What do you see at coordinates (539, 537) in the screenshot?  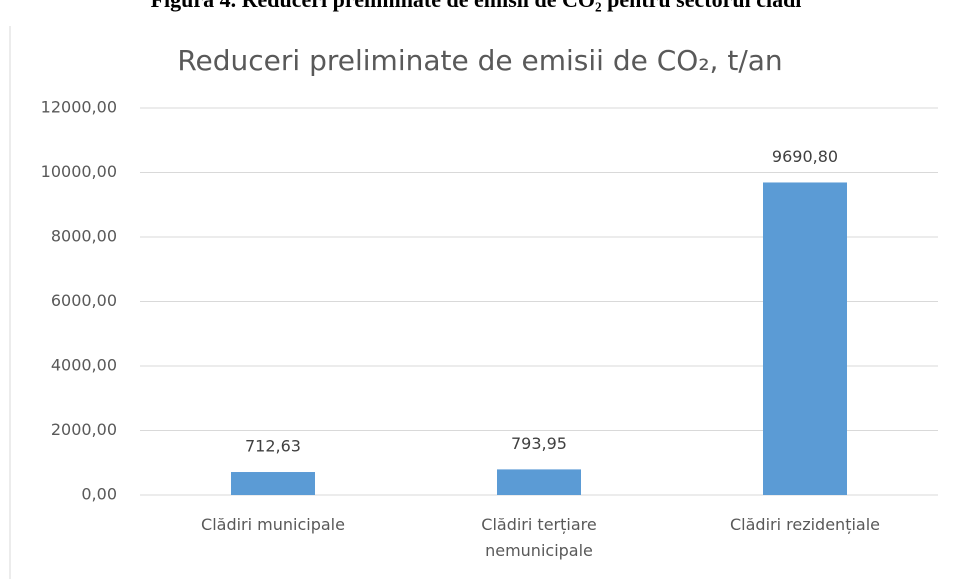 I see `x-tick-label: Clădiri terțiare nemunicipale` at bounding box center [539, 537].